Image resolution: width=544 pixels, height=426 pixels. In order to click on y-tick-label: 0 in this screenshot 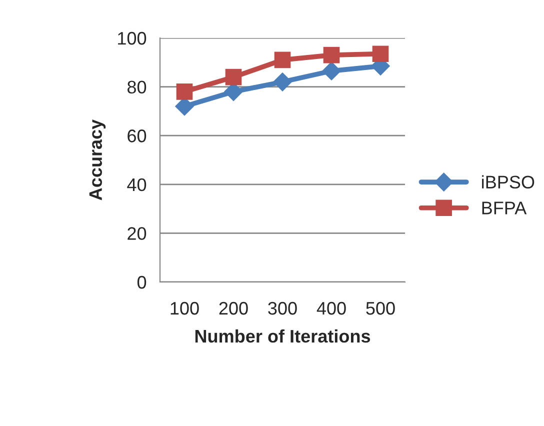, I will do `click(141, 282)`.